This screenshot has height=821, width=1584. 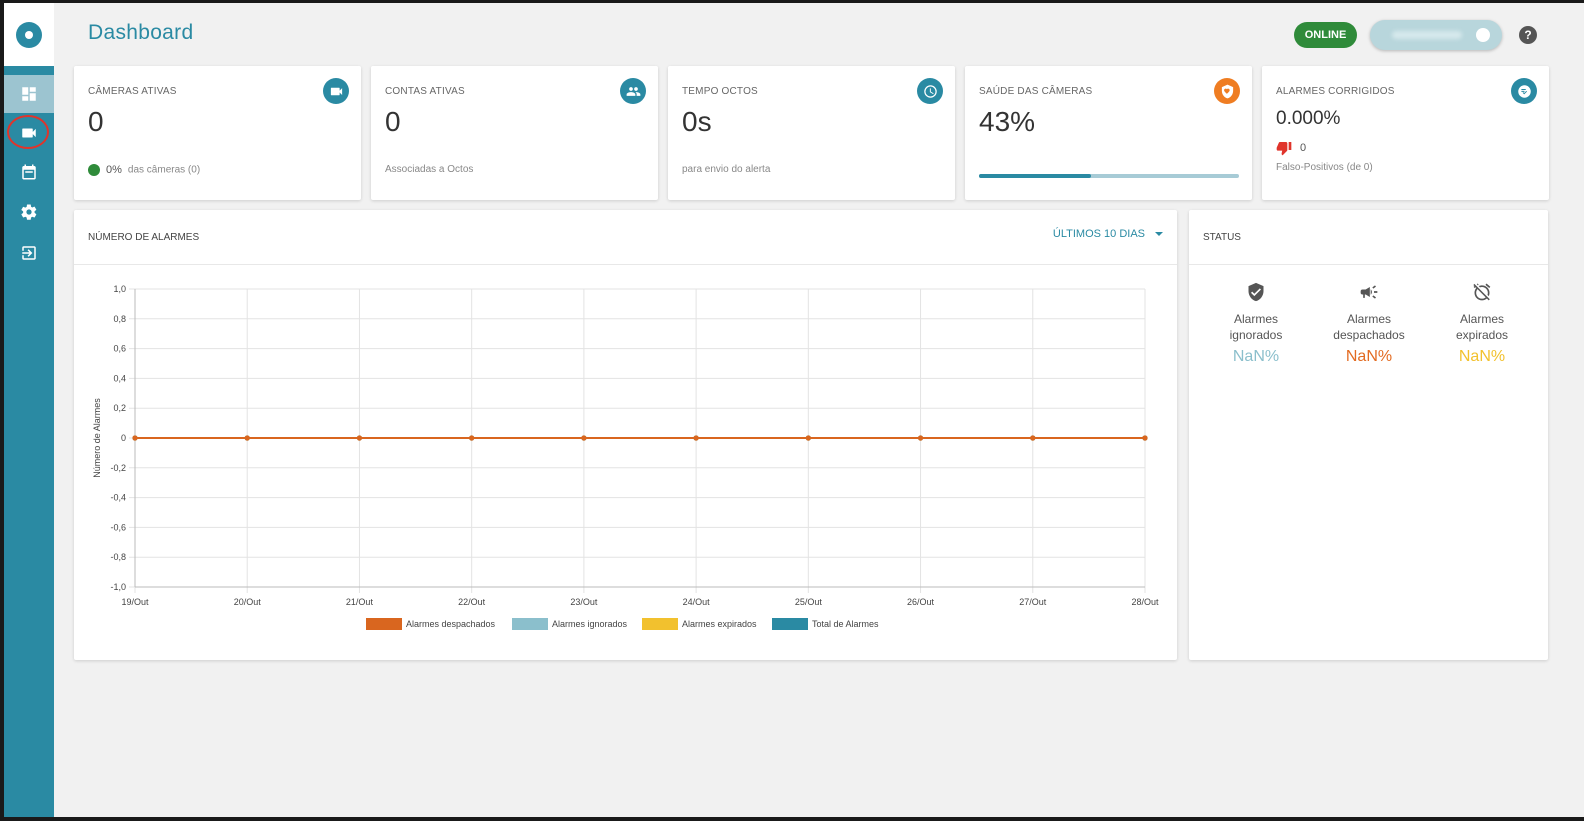 What do you see at coordinates (451, 624) in the screenshot?
I see `legend-label: Alarmes despachados` at bounding box center [451, 624].